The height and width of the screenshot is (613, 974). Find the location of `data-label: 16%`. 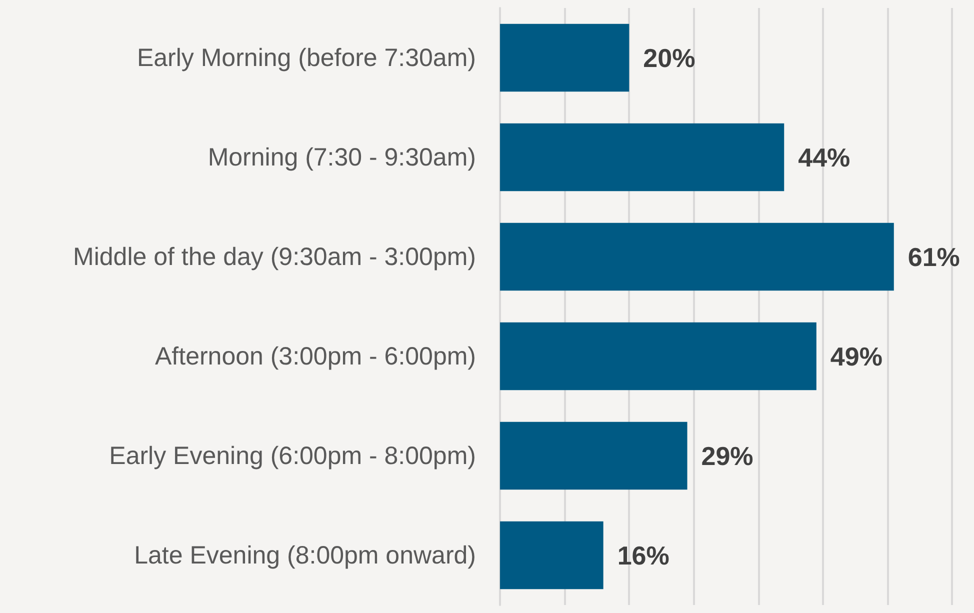

data-label: 16% is located at coordinates (643, 555).